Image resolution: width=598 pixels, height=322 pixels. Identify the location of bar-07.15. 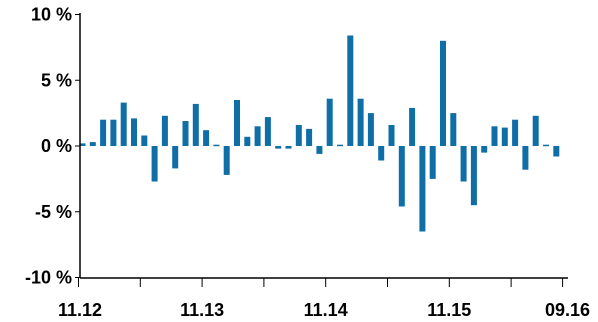
(412, 126).